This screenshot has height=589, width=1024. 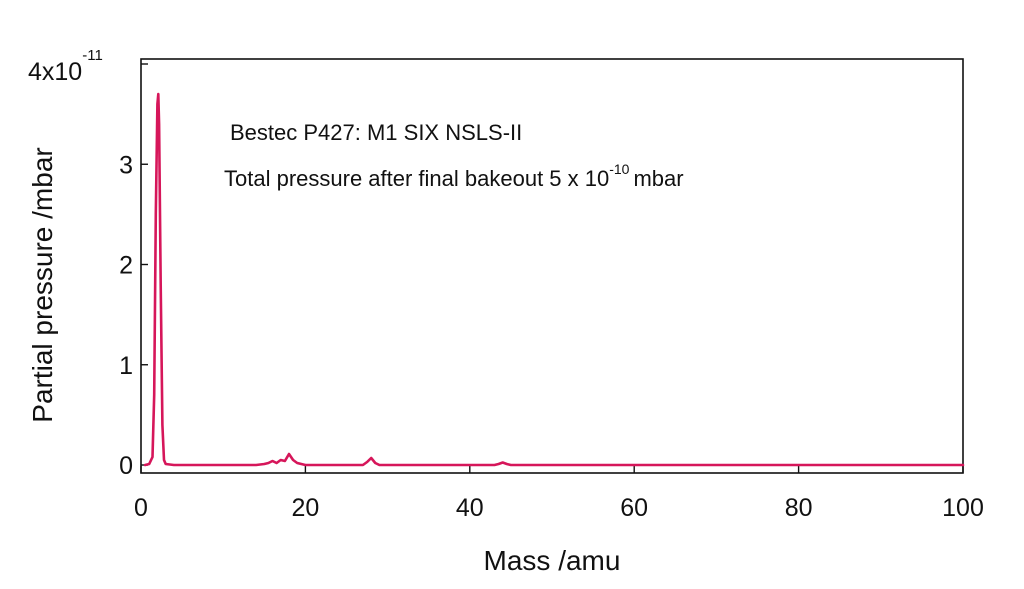 What do you see at coordinates (126, 366) in the screenshot?
I see `y-tick-label: 1` at bounding box center [126, 366].